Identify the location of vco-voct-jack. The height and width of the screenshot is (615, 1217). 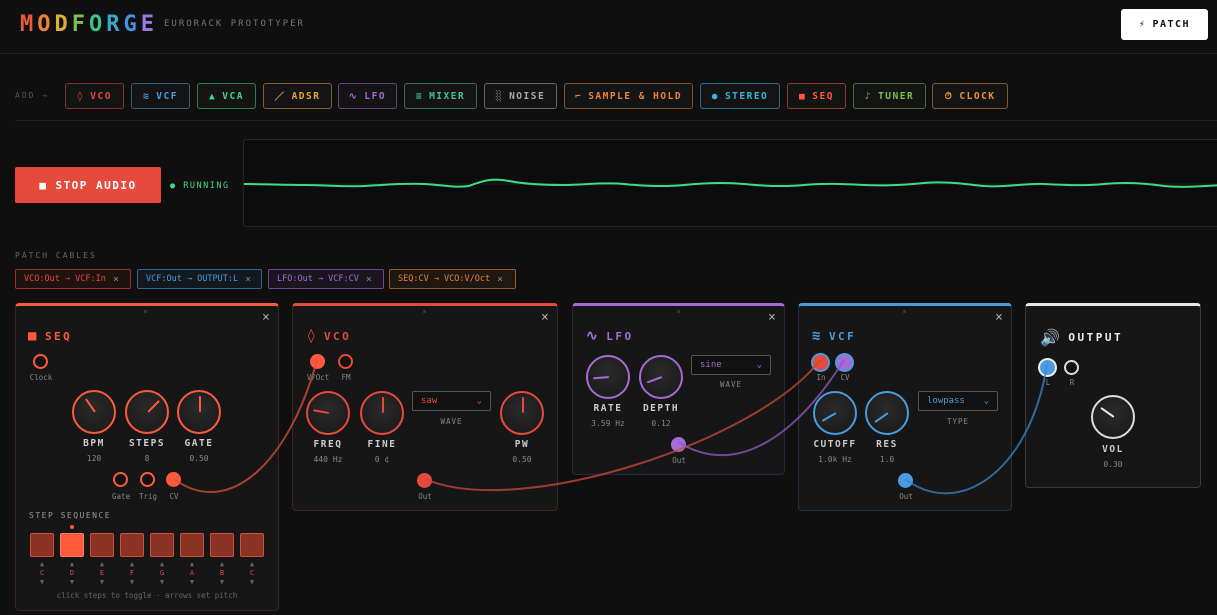
(317, 361).